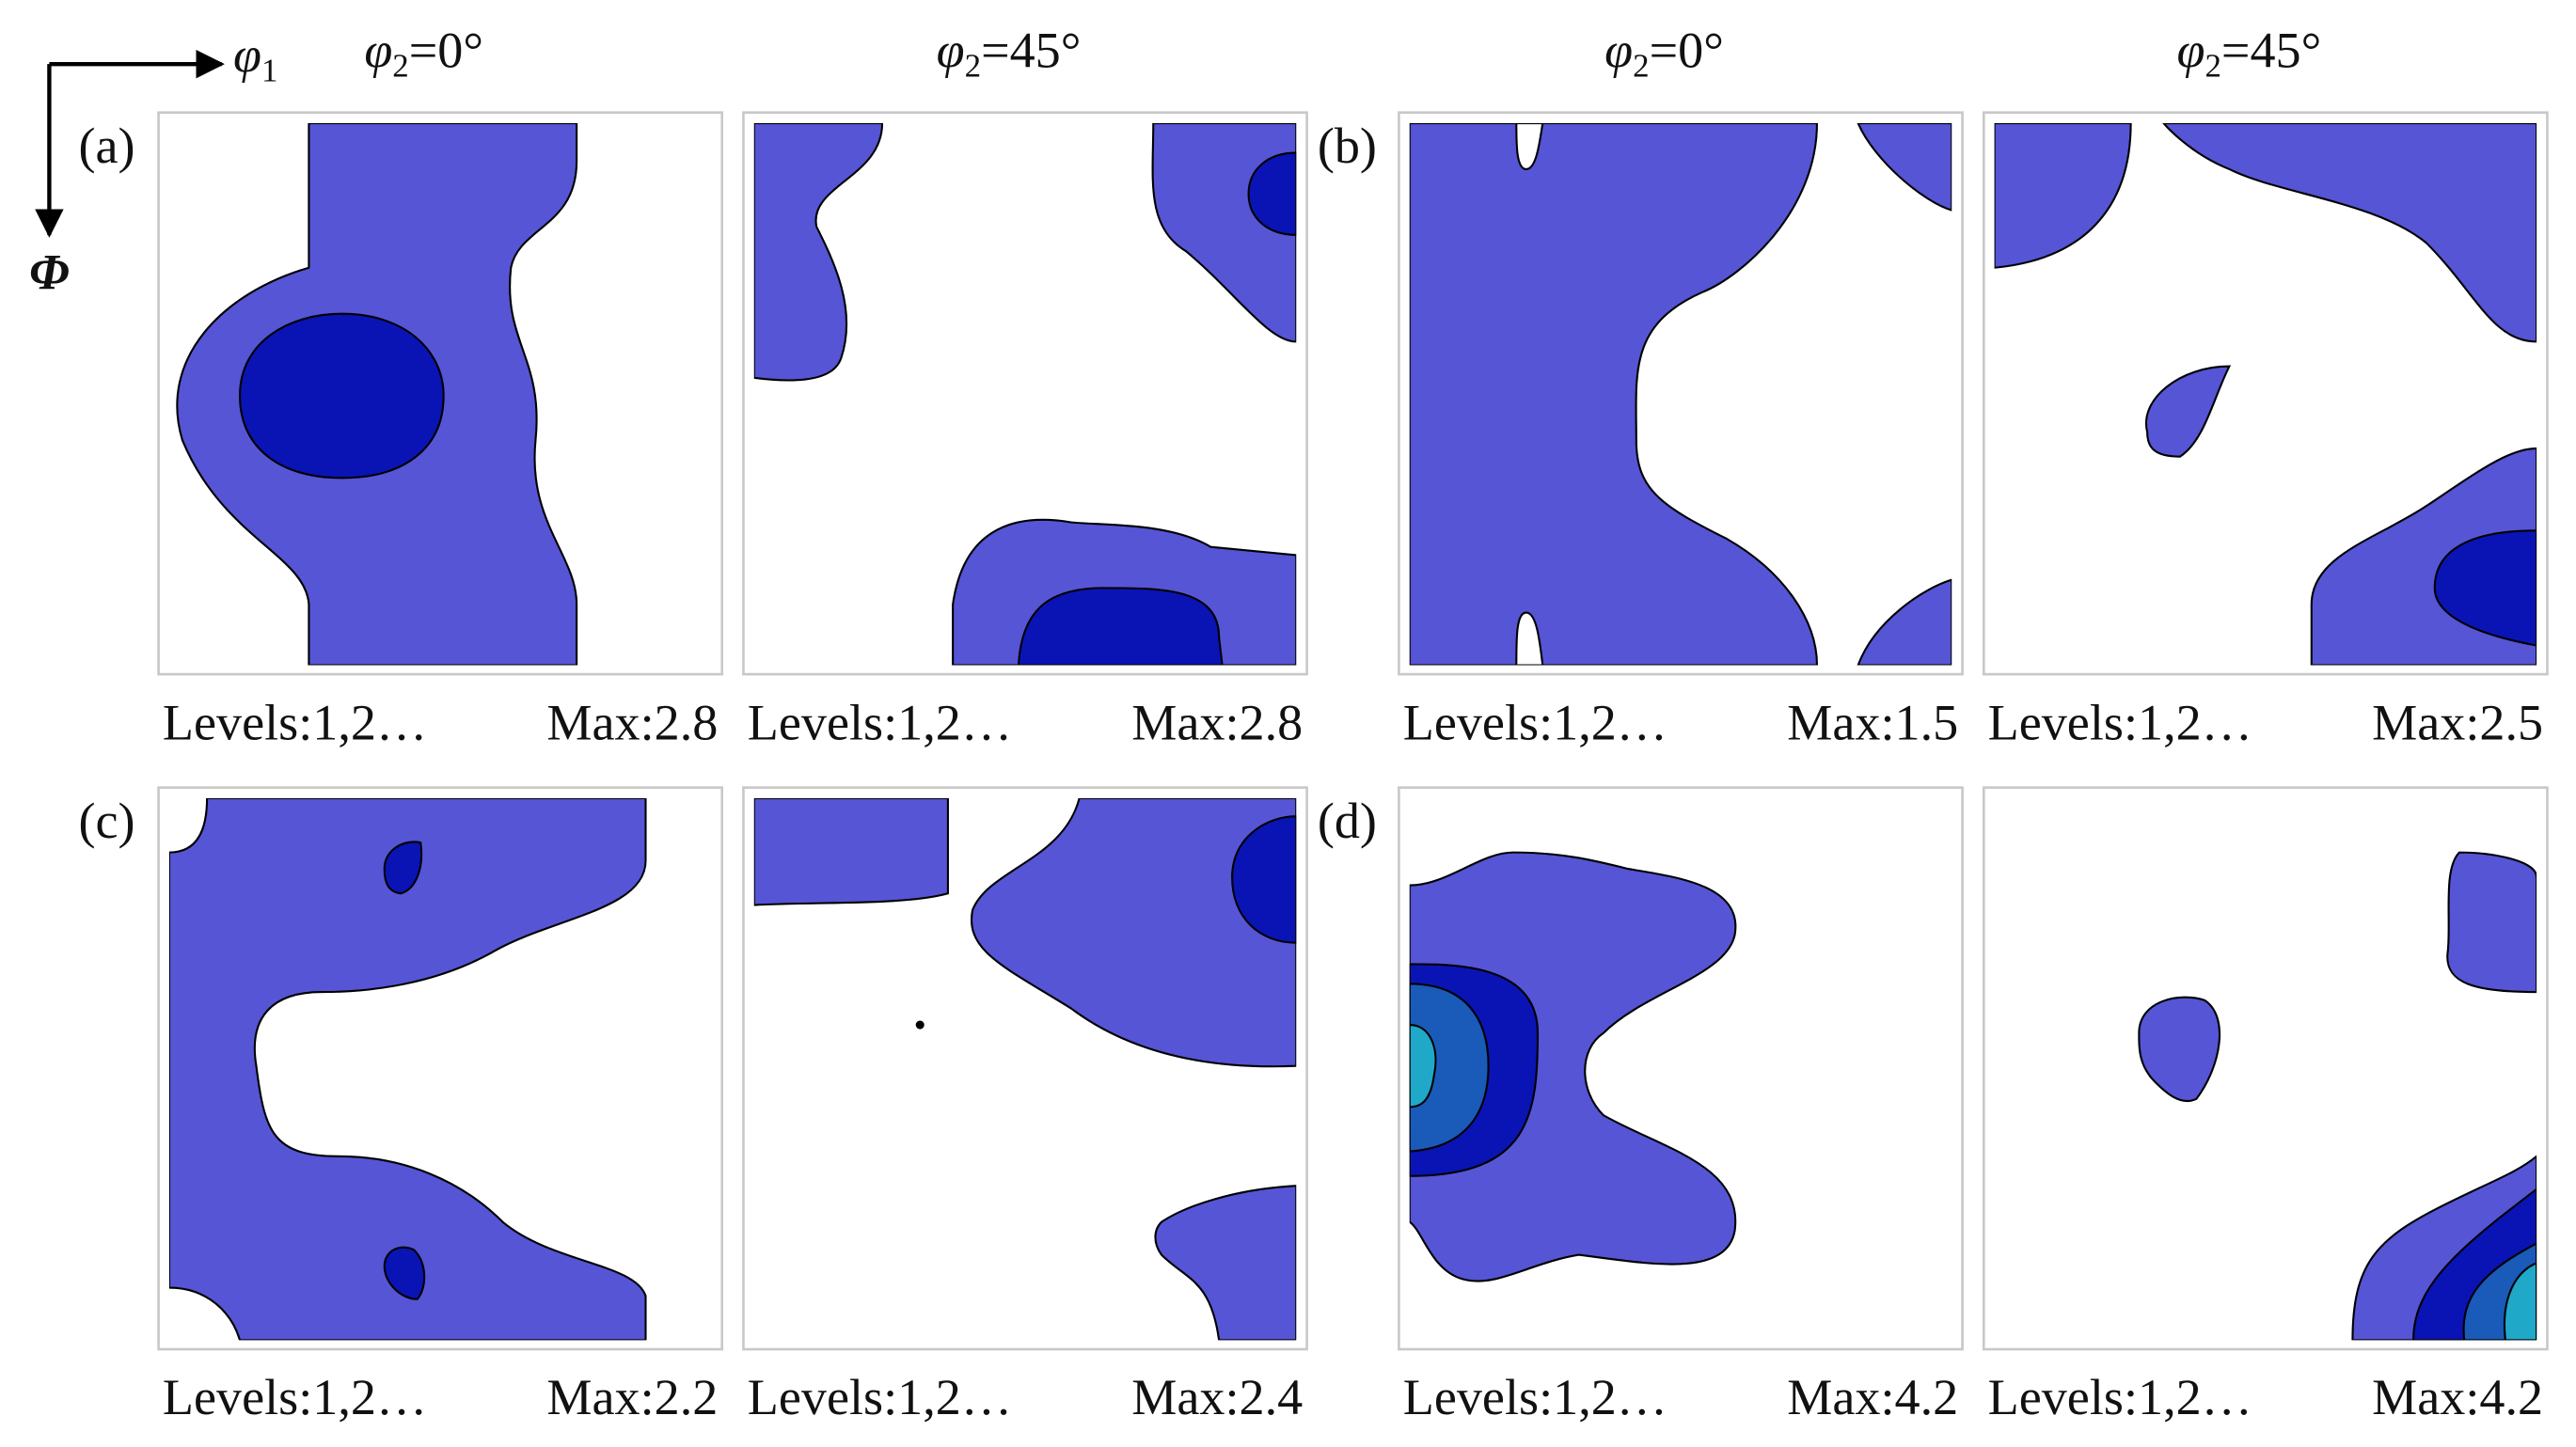 This screenshot has width=2576, height=1447. Describe the element at coordinates (1347, 146) in the screenshot. I see `panel-label: (b)` at that location.